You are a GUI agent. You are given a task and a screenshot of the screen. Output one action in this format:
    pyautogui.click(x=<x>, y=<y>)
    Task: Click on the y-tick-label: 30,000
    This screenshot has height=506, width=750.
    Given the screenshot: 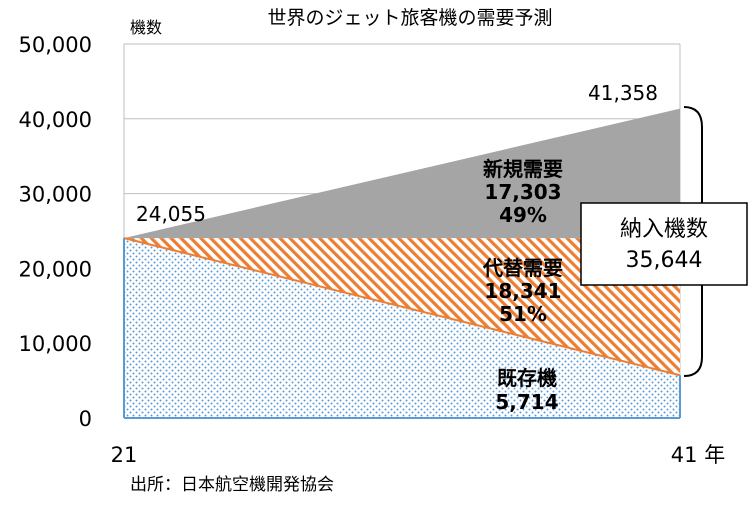 What is the action you would take?
    pyautogui.click(x=55, y=195)
    